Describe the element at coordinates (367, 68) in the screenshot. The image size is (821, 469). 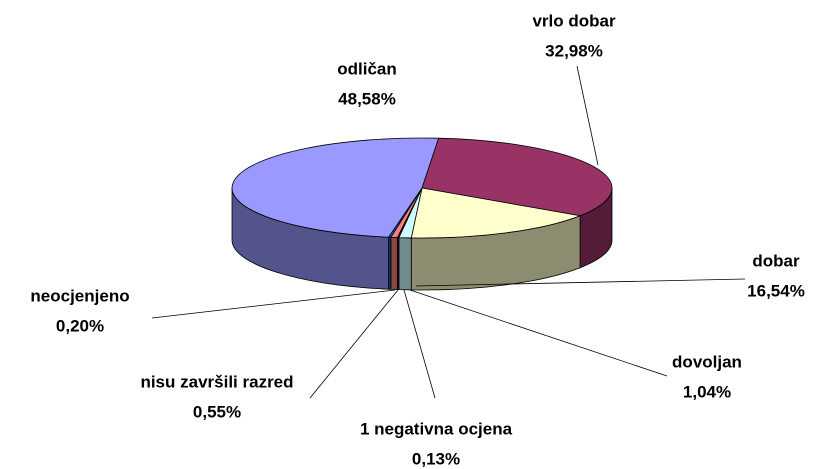
I see `slice-label: odličan` at that location.